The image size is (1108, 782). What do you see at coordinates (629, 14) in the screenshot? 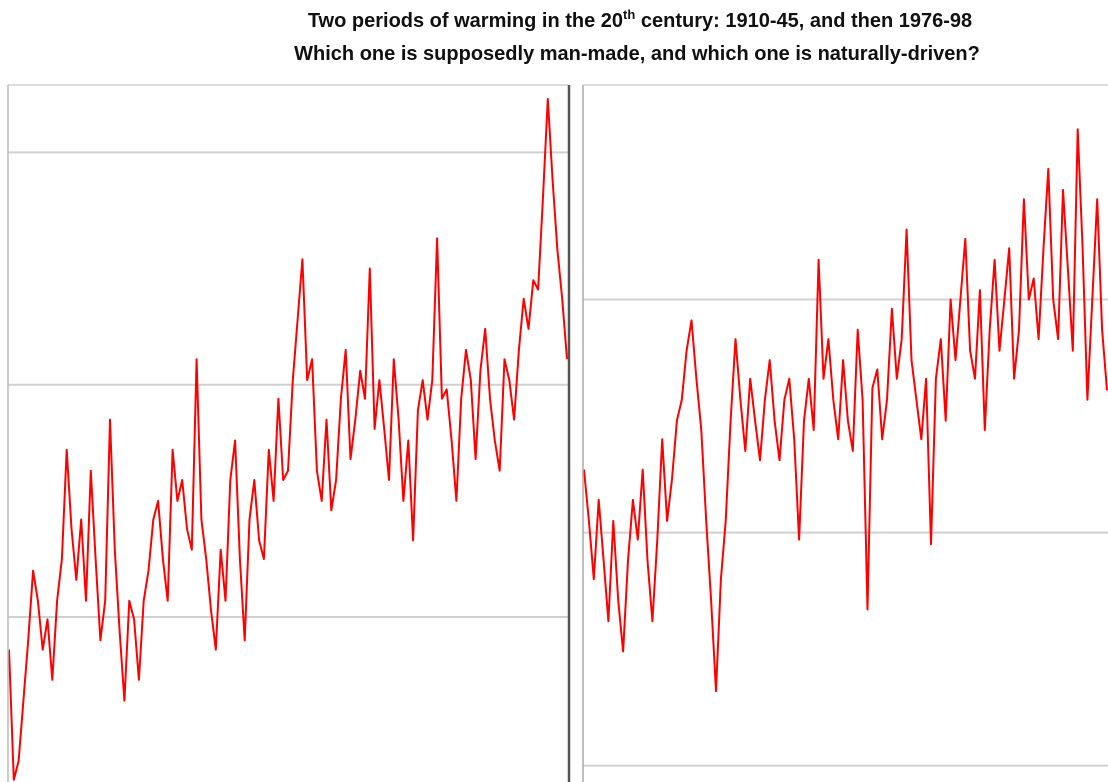
I see `title-superscript: th` at bounding box center [629, 14].